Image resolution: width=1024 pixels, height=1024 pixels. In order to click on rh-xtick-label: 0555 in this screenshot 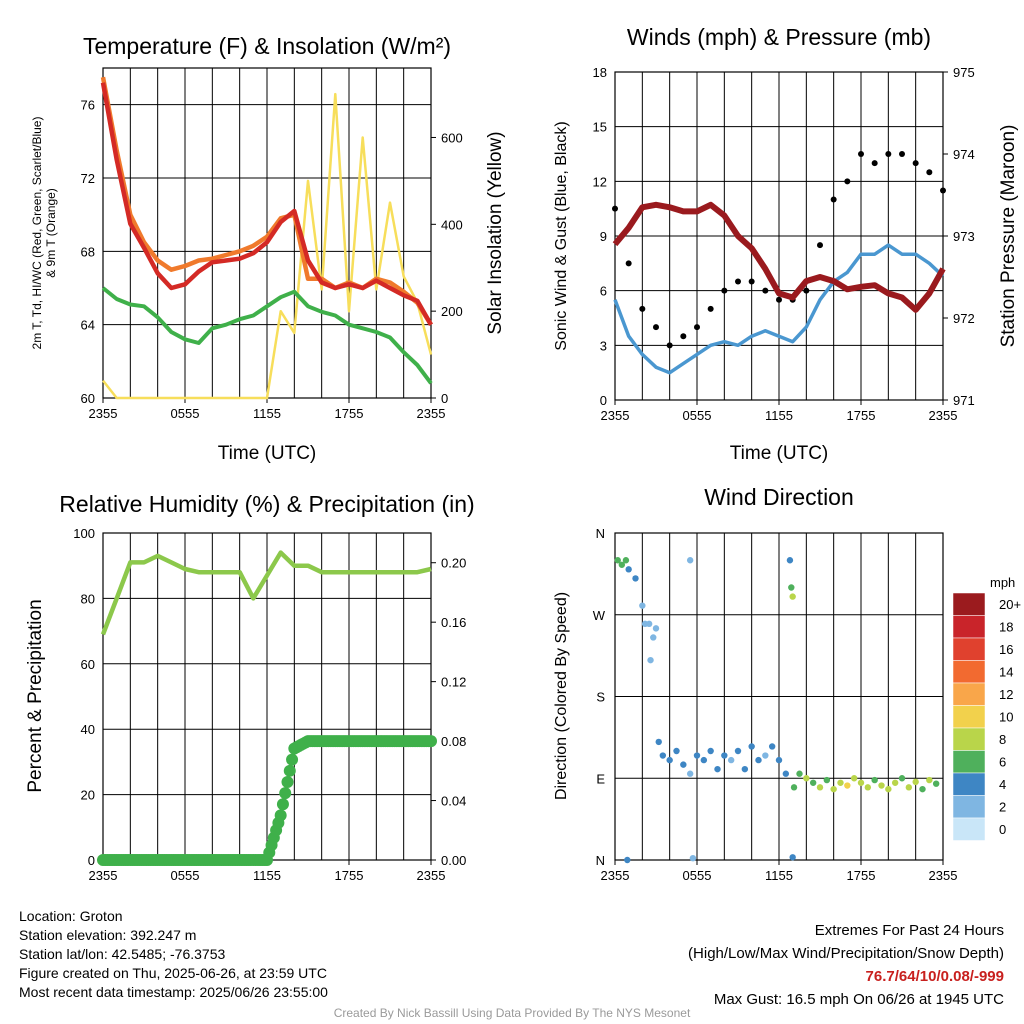, I will do `click(185, 875)`.